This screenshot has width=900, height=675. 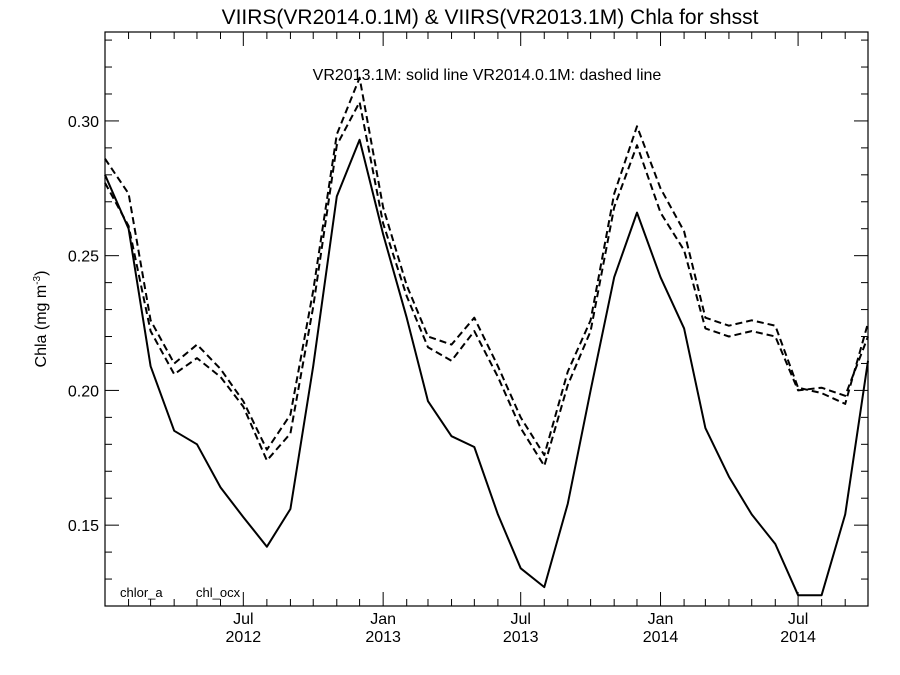 What do you see at coordinates (244, 637) in the screenshot?
I see `x-tick-label-year: 2012` at bounding box center [244, 637].